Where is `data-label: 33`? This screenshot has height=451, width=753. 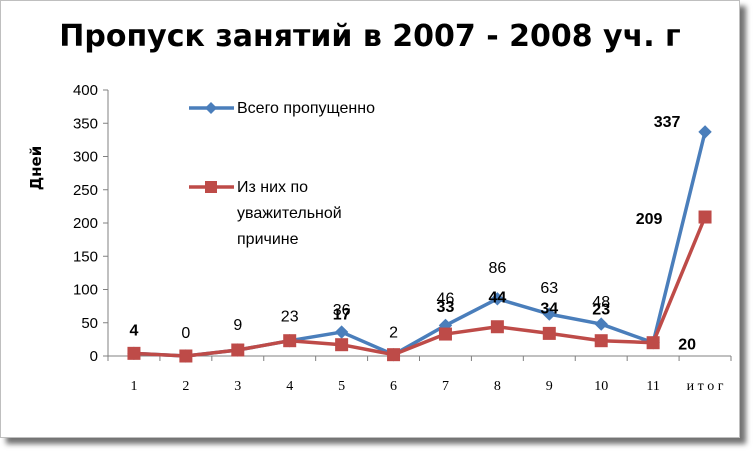 data-label: 33 is located at coordinates (446, 307).